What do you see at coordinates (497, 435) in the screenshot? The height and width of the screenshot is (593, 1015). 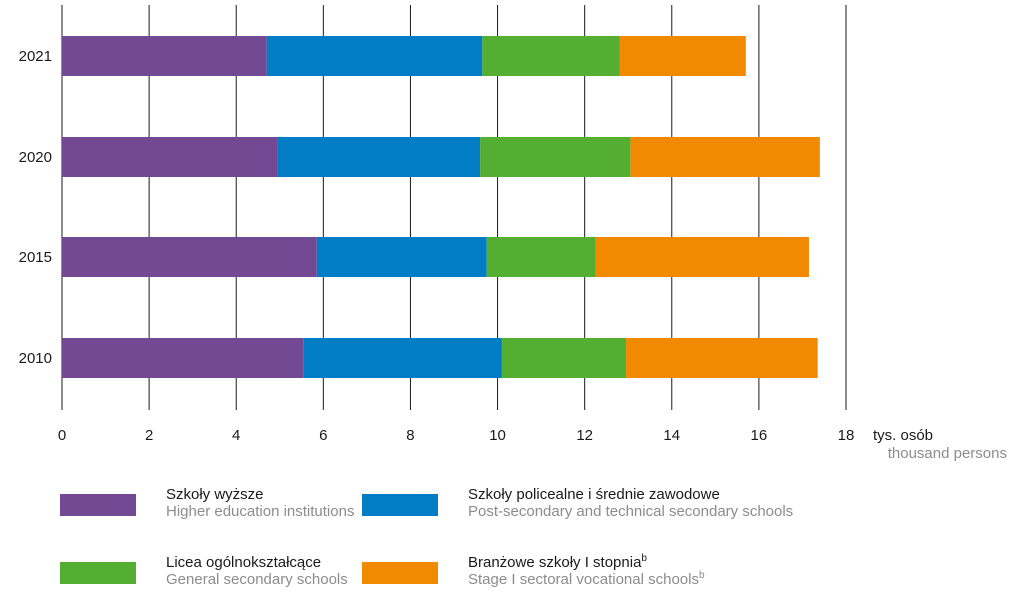 I see `x-tick-label: 10` at bounding box center [497, 435].